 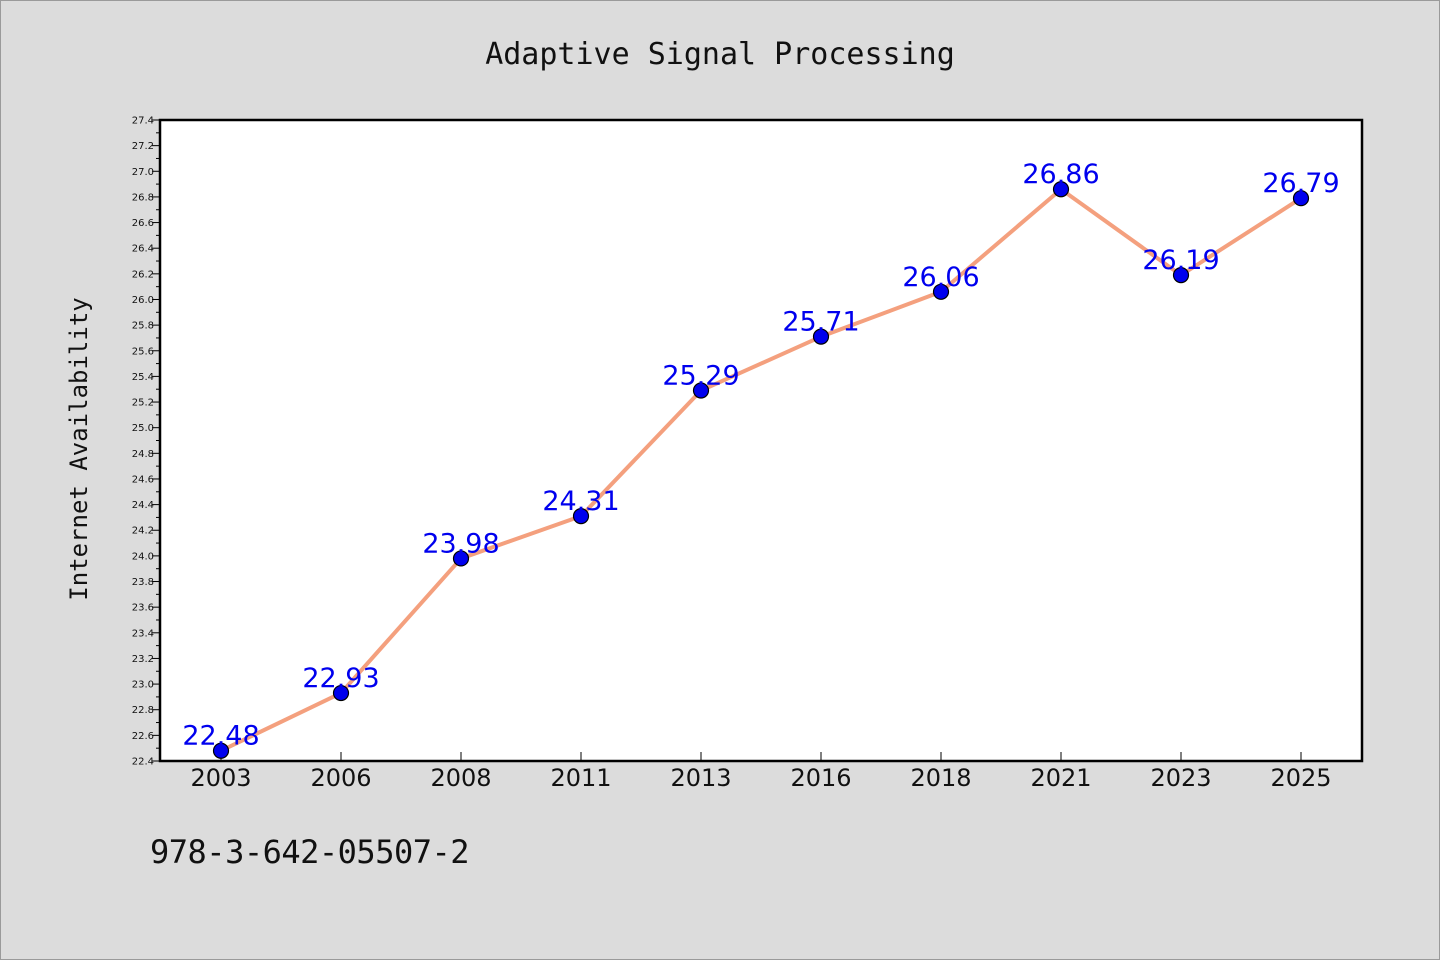 What do you see at coordinates (580, 778) in the screenshot?
I see `x-tick-label: 2011` at bounding box center [580, 778].